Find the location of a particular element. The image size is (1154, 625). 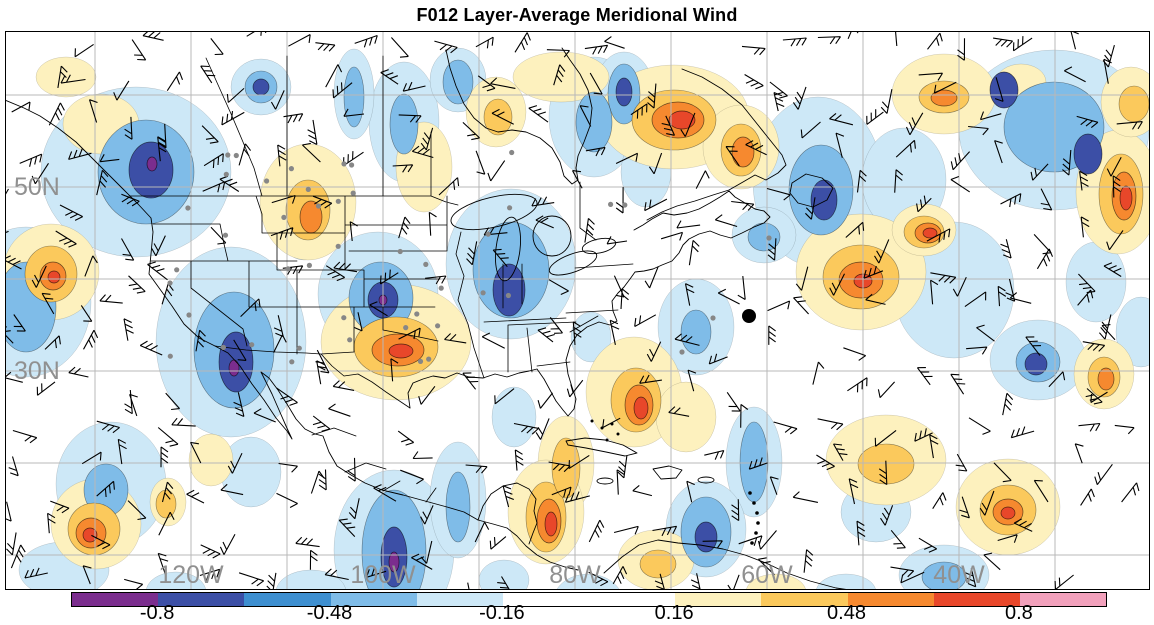

island-dot is located at coordinates (758, 523).